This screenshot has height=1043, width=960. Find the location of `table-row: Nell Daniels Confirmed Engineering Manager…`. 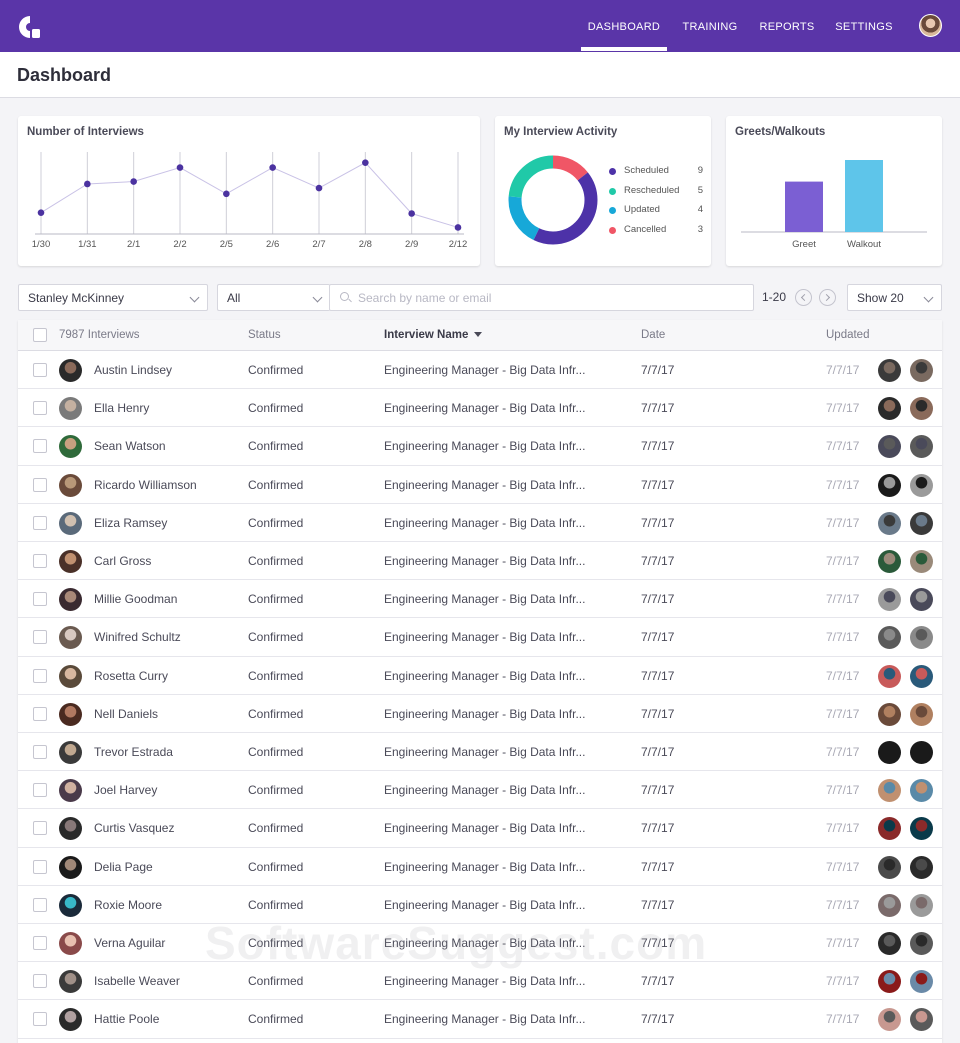

table-row: Nell Daniels Confirmed Engineering Manager… is located at coordinates (480, 714).